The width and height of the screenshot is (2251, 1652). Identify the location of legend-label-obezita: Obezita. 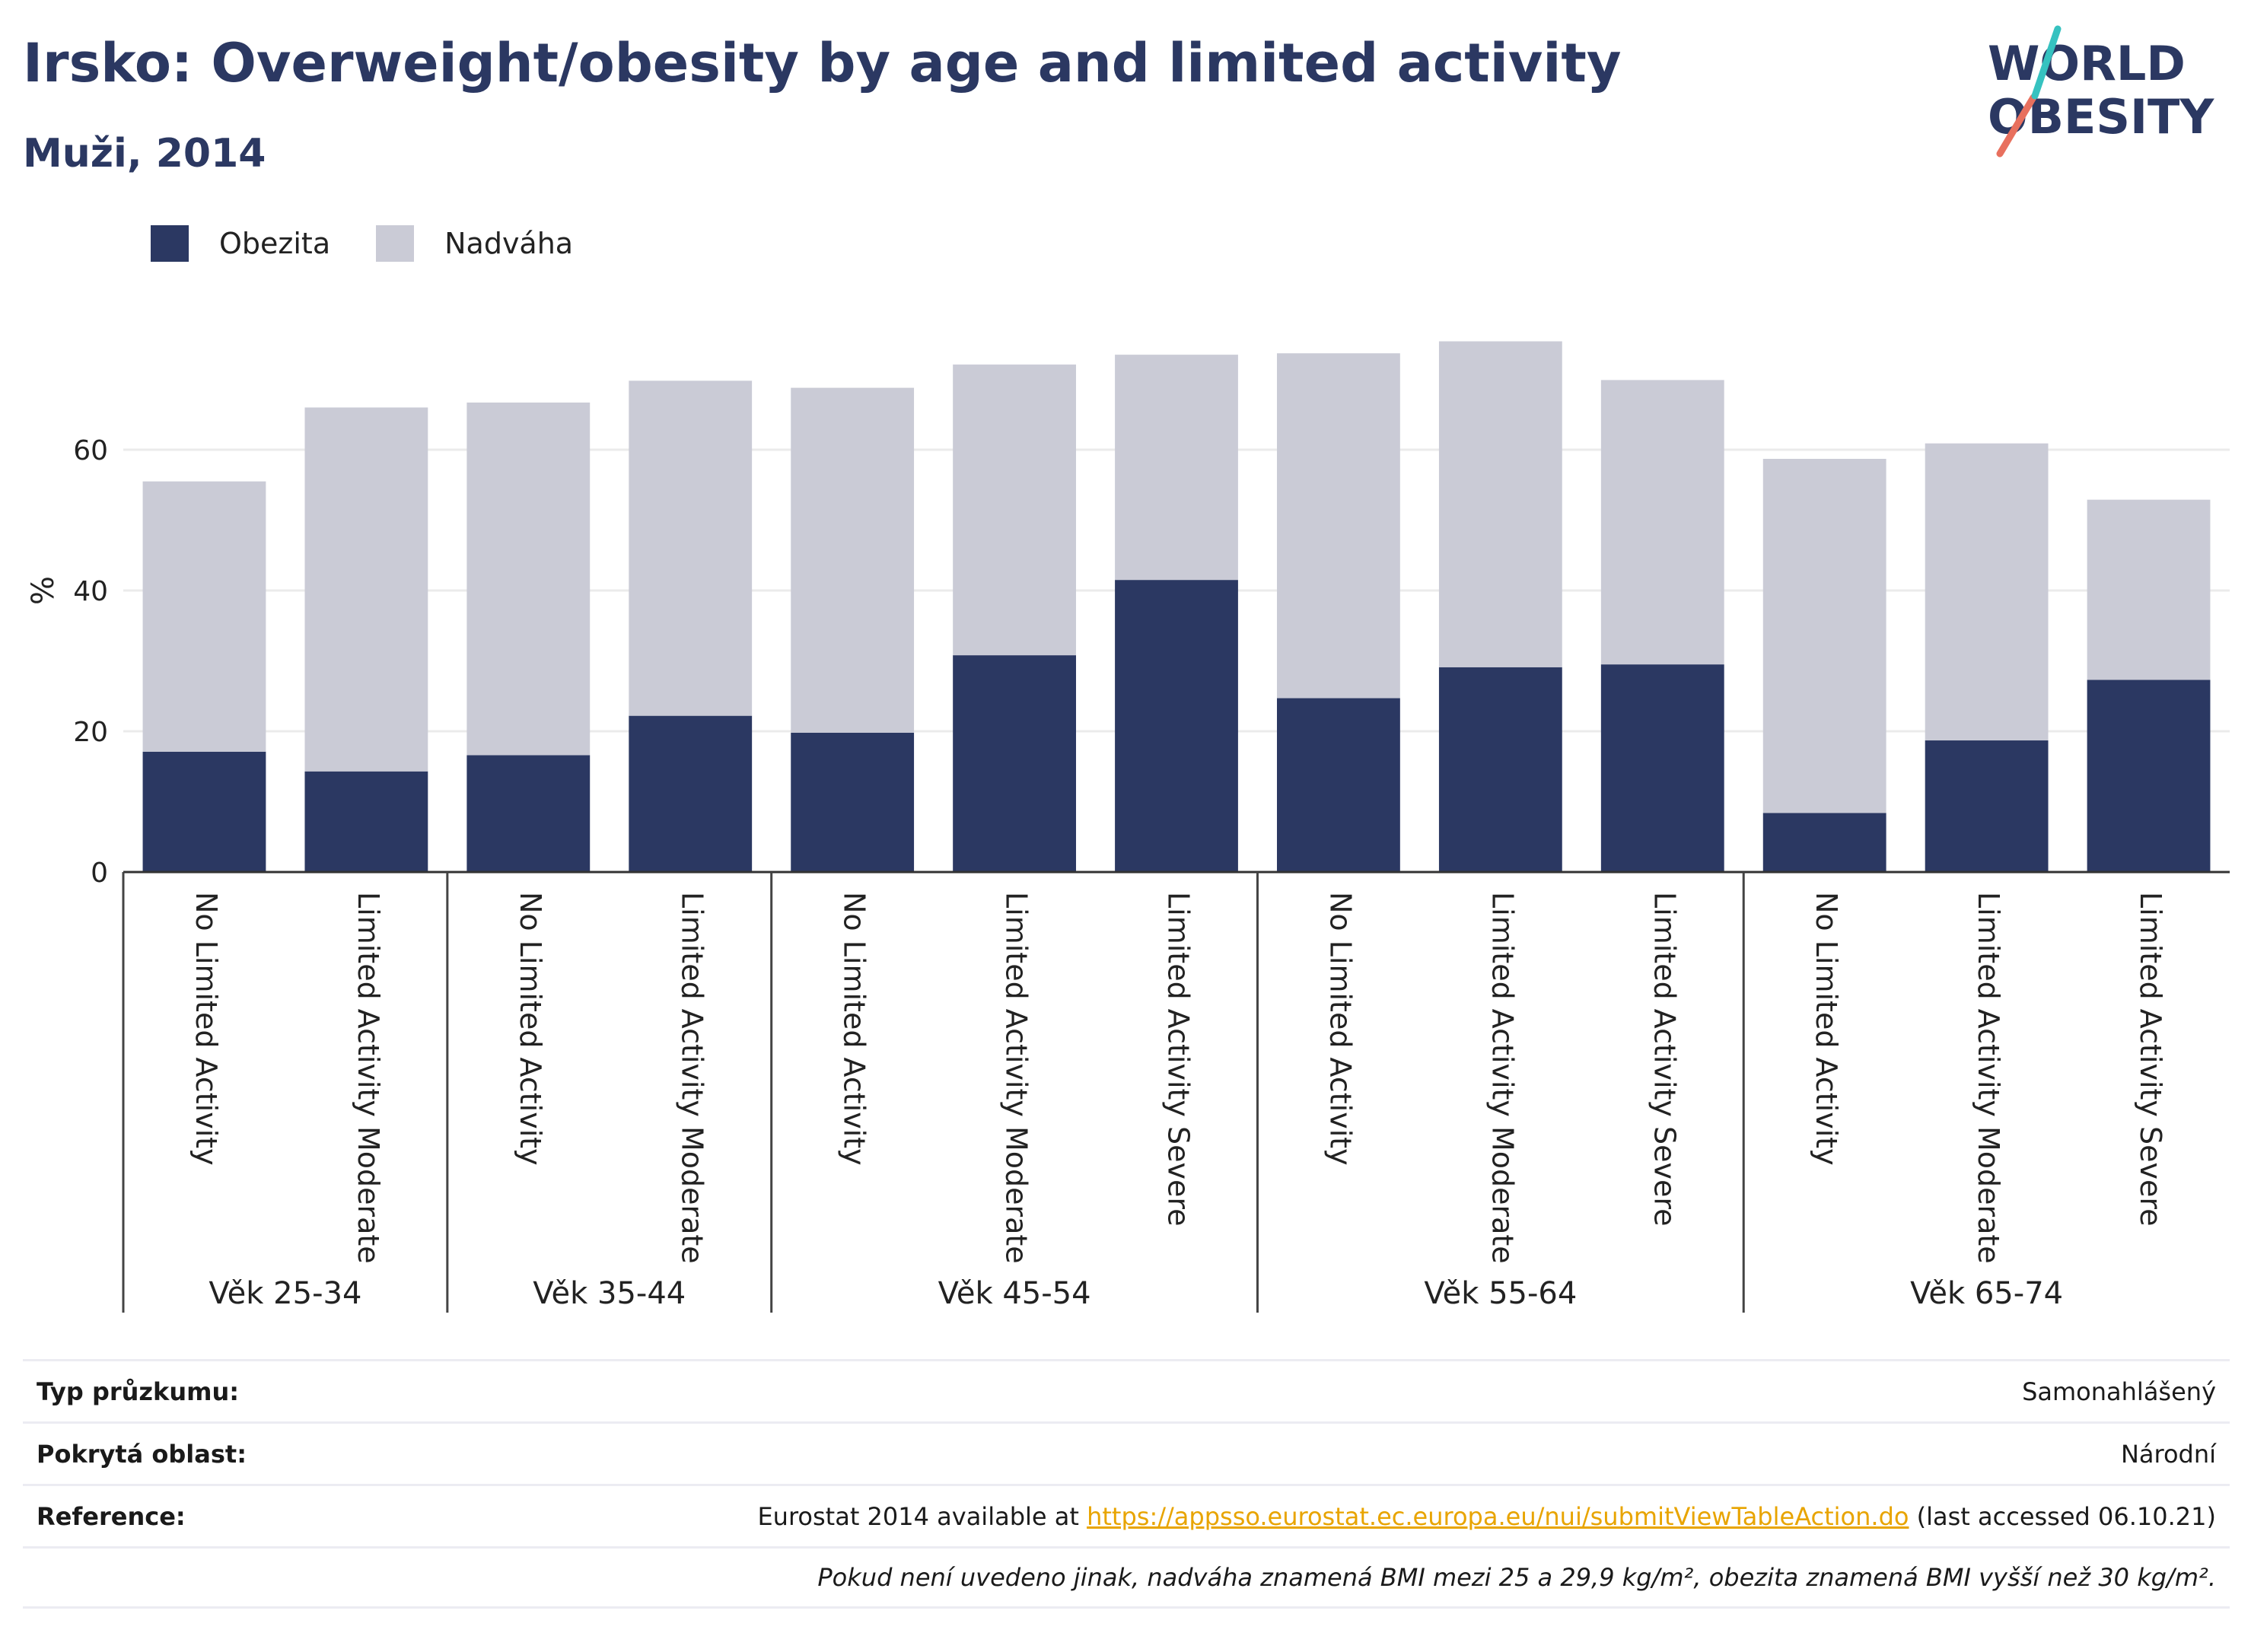
(275, 244).